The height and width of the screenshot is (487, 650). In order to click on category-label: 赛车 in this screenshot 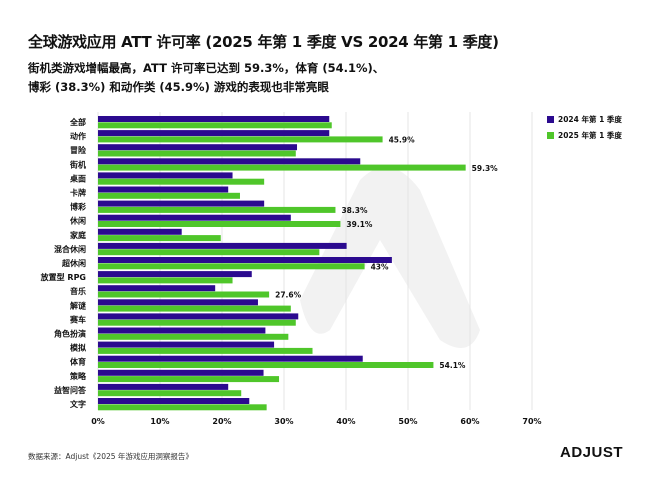, I will do `click(77, 319)`.